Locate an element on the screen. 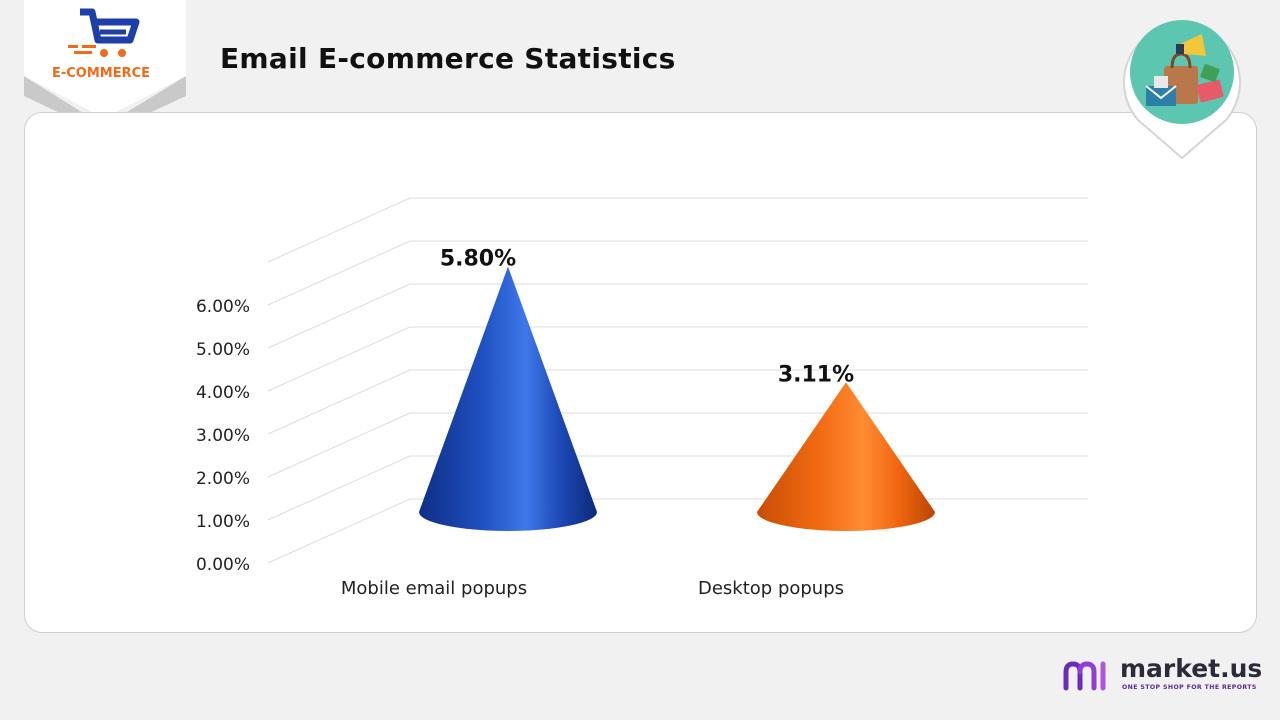  logo-text: E-COMMERCE is located at coordinates (101, 73).